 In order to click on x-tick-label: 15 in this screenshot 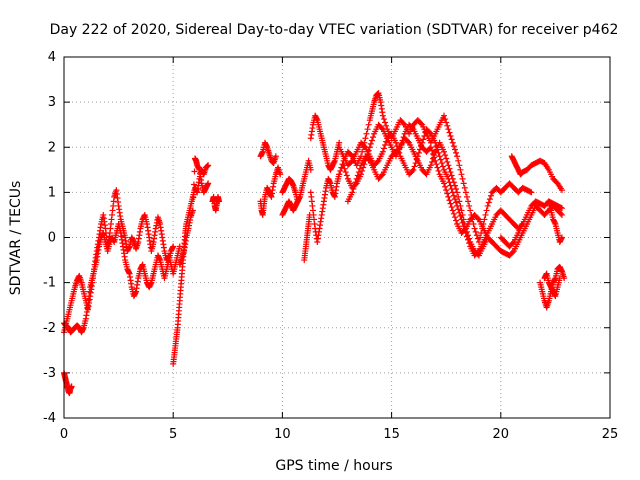, I will do `click(391, 434)`.